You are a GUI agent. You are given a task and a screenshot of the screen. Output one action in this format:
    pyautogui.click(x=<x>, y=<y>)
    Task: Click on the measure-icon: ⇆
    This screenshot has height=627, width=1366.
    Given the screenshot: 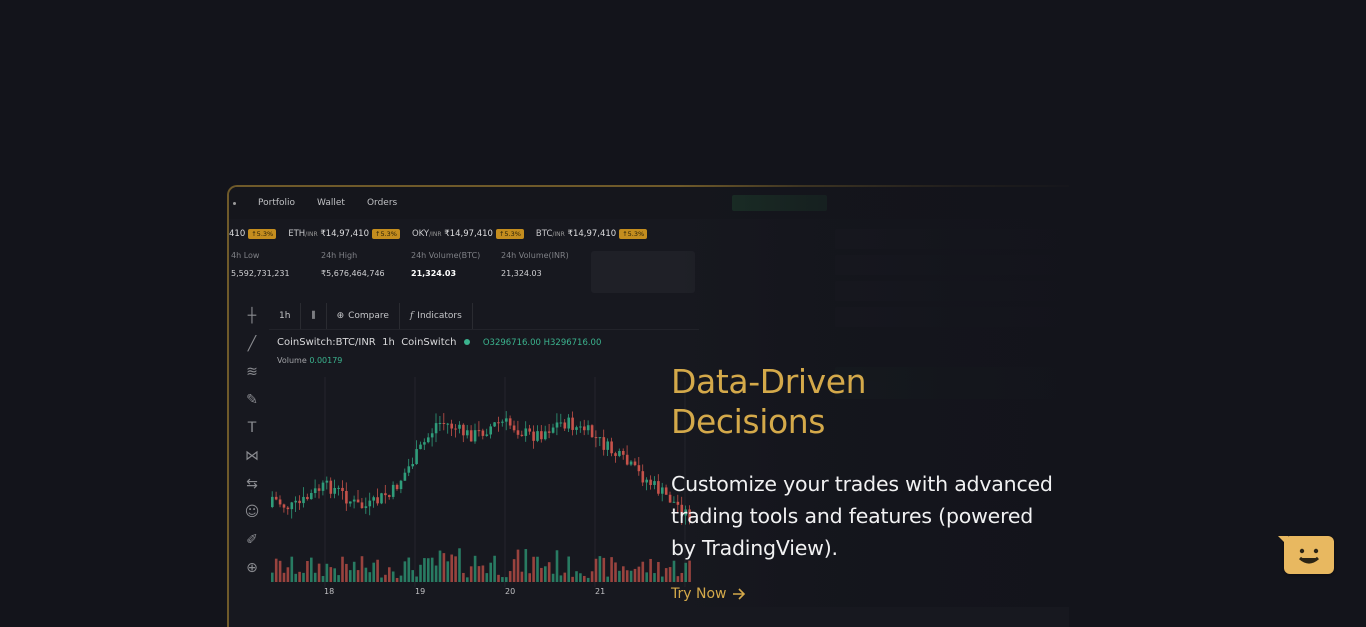 What is the action you would take?
    pyautogui.click(x=252, y=484)
    